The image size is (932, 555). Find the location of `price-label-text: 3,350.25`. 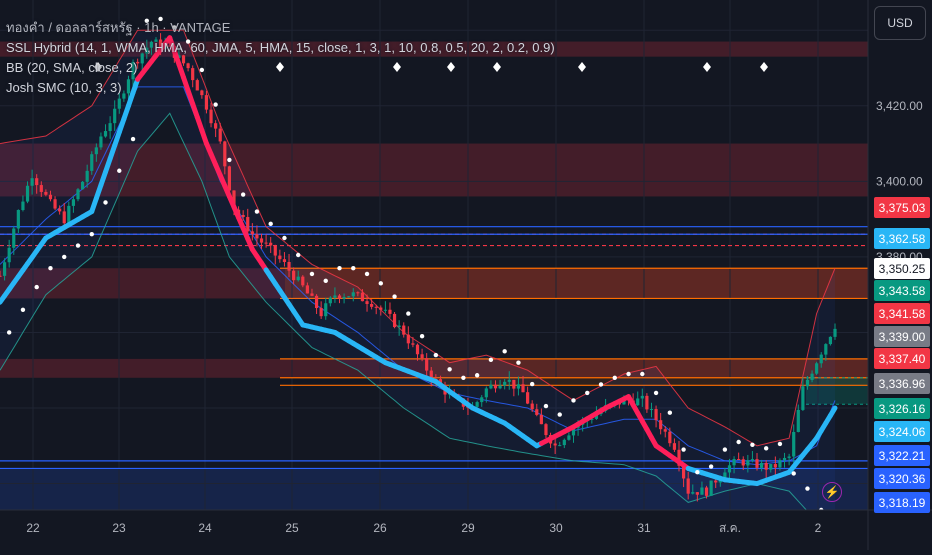

price-label-text: 3,350.25 is located at coordinates (902, 269).